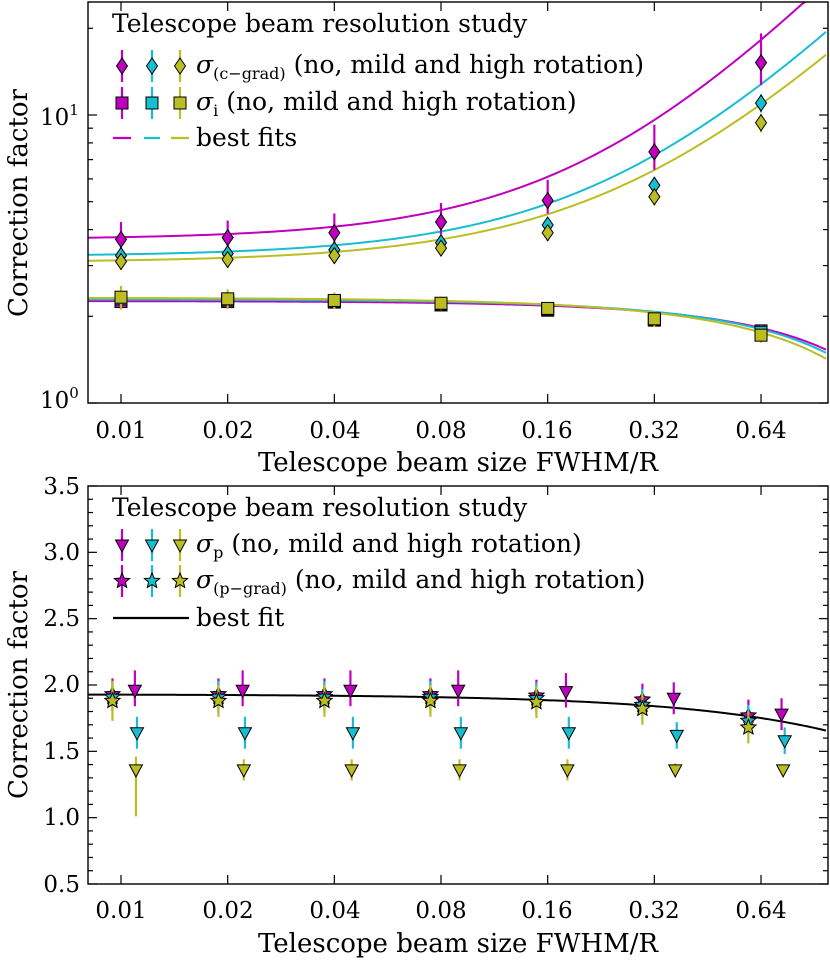 The height and width of the screenshot is (962, 830). What do you see at coordinates (420, 581) in the screenshot?
I see `legend-label: σ(p−grad) (no, mild and high rotation)` at bounding box center [420, 581].